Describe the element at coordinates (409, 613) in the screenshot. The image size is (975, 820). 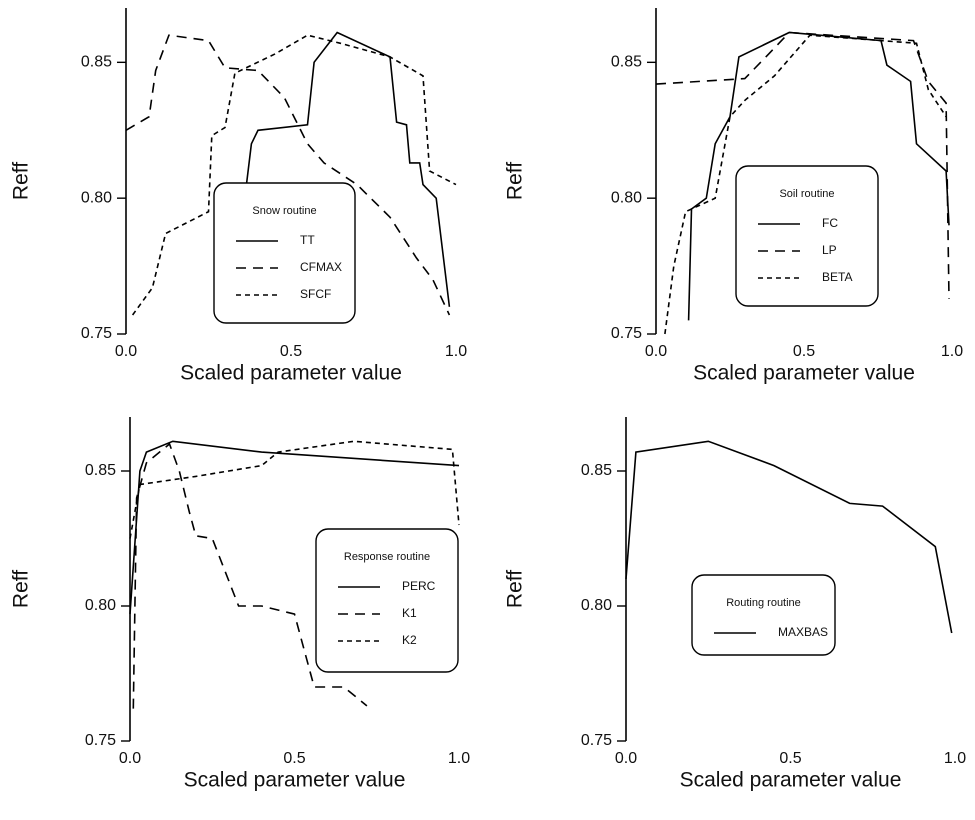
I see `legend-label: K1` at that location.